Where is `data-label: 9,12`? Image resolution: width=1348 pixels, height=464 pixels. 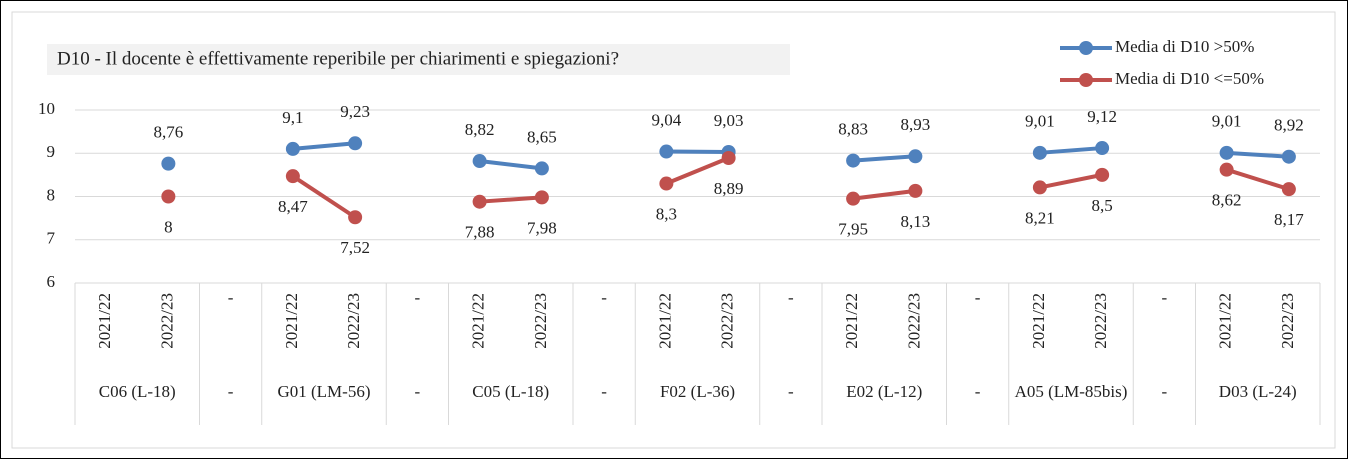
data-label: 9,12 is located at coordinates (1102, 116).